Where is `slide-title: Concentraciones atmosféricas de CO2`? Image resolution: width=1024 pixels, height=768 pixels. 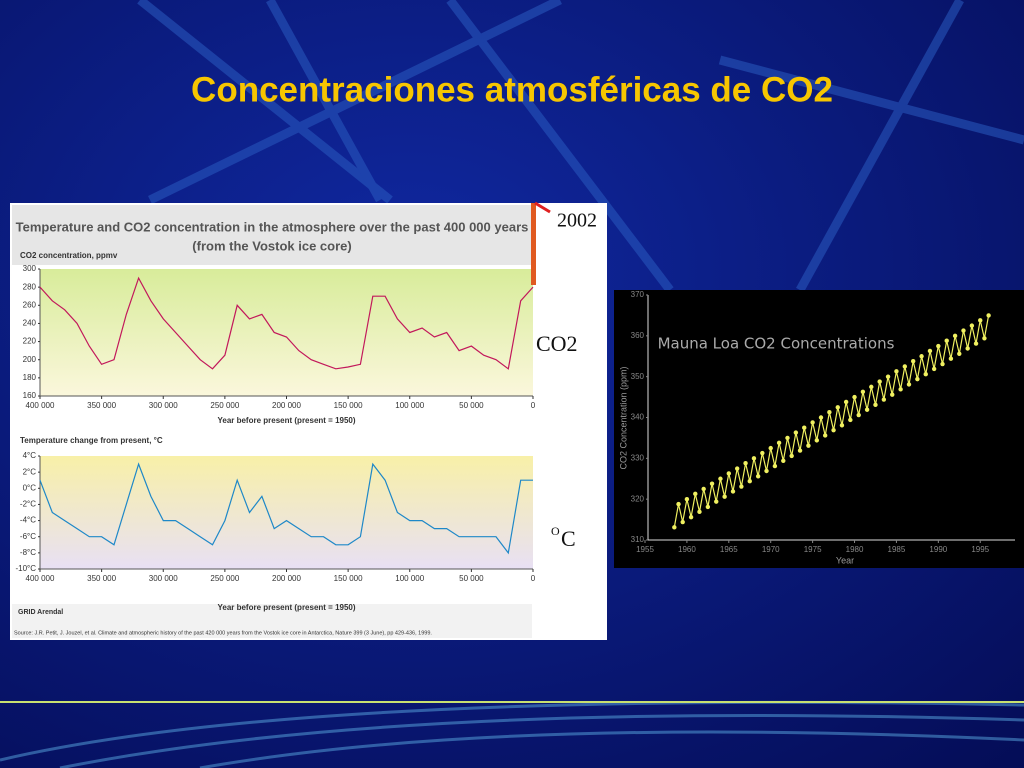
slide-title: Concentraciones atmosféricas de CO2 is located at coordinates (512, 89).